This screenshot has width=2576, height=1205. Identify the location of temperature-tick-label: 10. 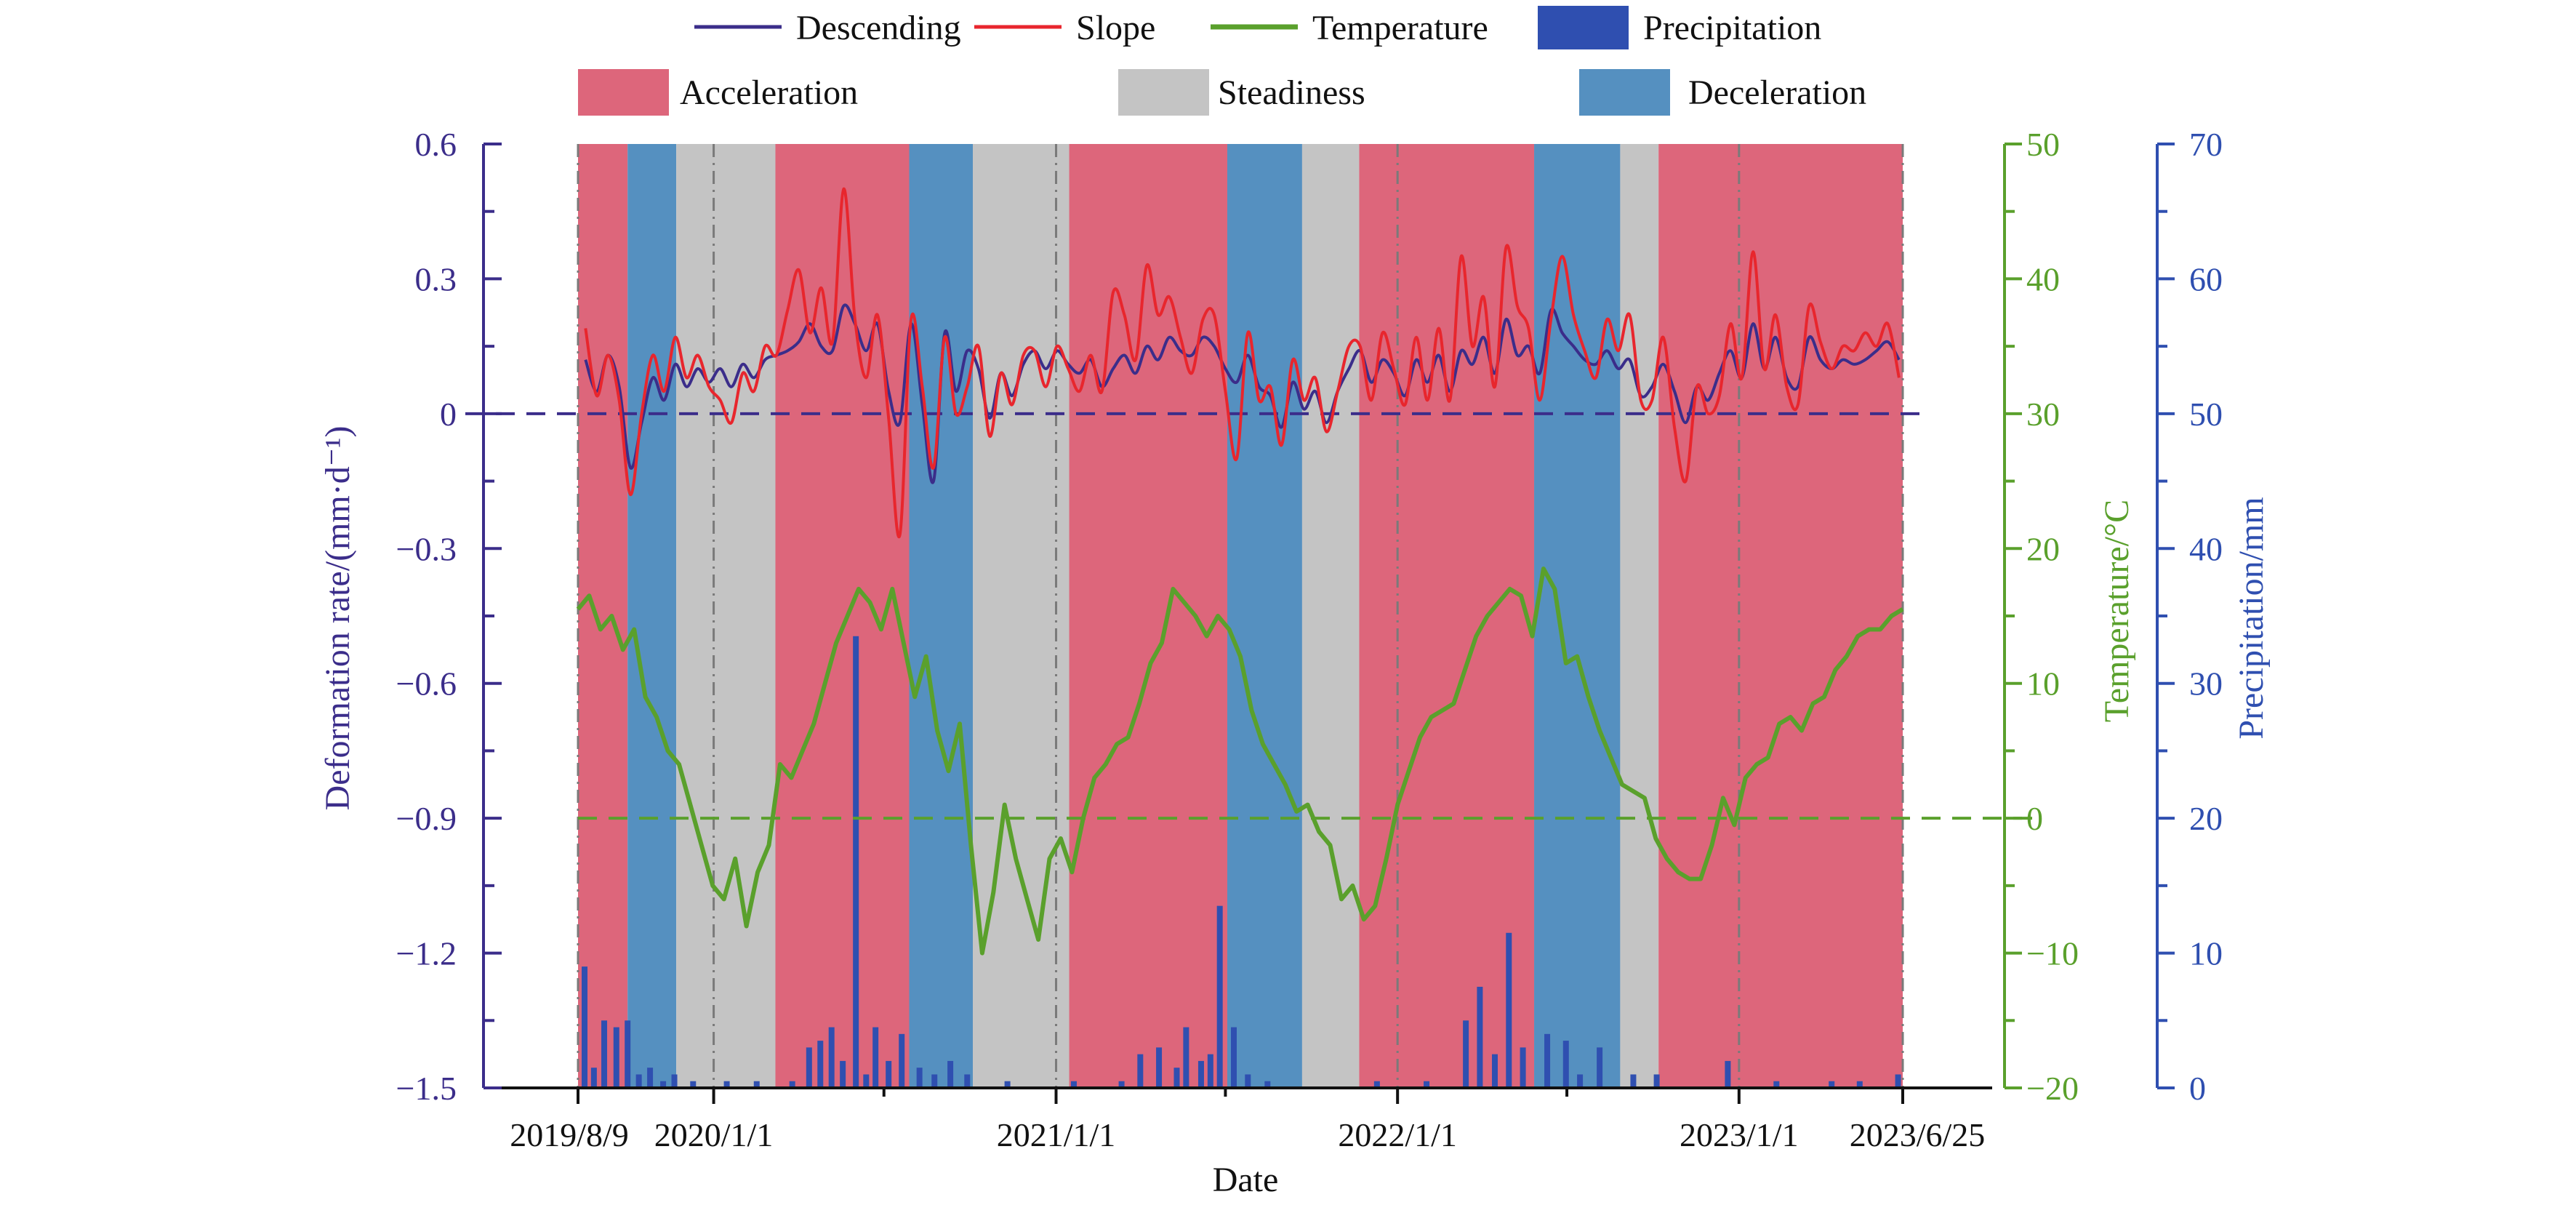
(2043, 683).